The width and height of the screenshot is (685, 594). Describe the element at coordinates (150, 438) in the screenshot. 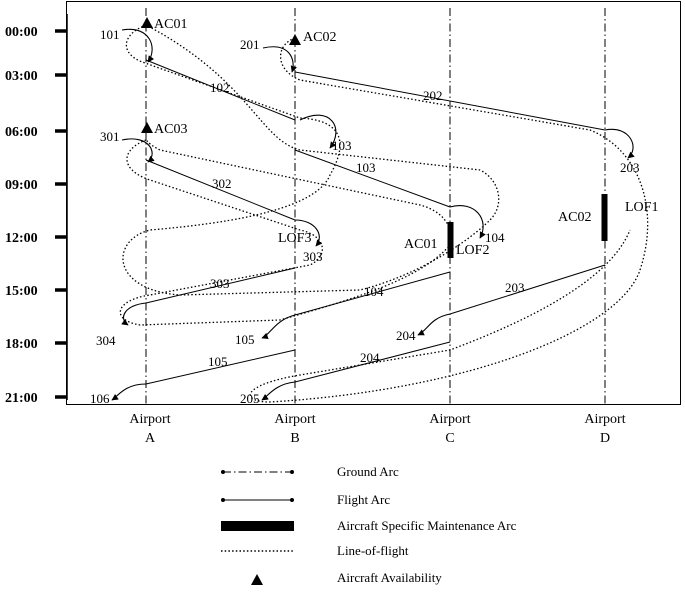

I see `airport-label-letter: A` at that location.